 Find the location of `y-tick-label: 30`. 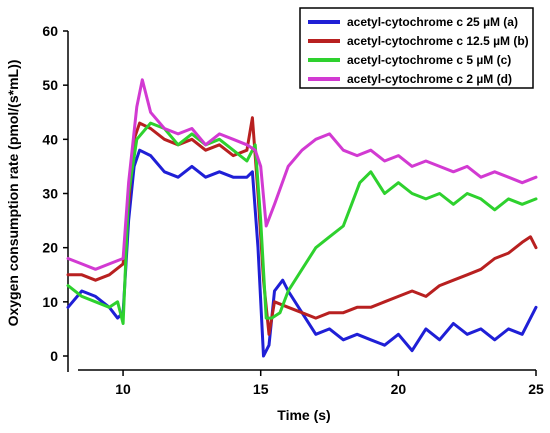

y-tick-label: 30 is located at coordinates (50, 194).